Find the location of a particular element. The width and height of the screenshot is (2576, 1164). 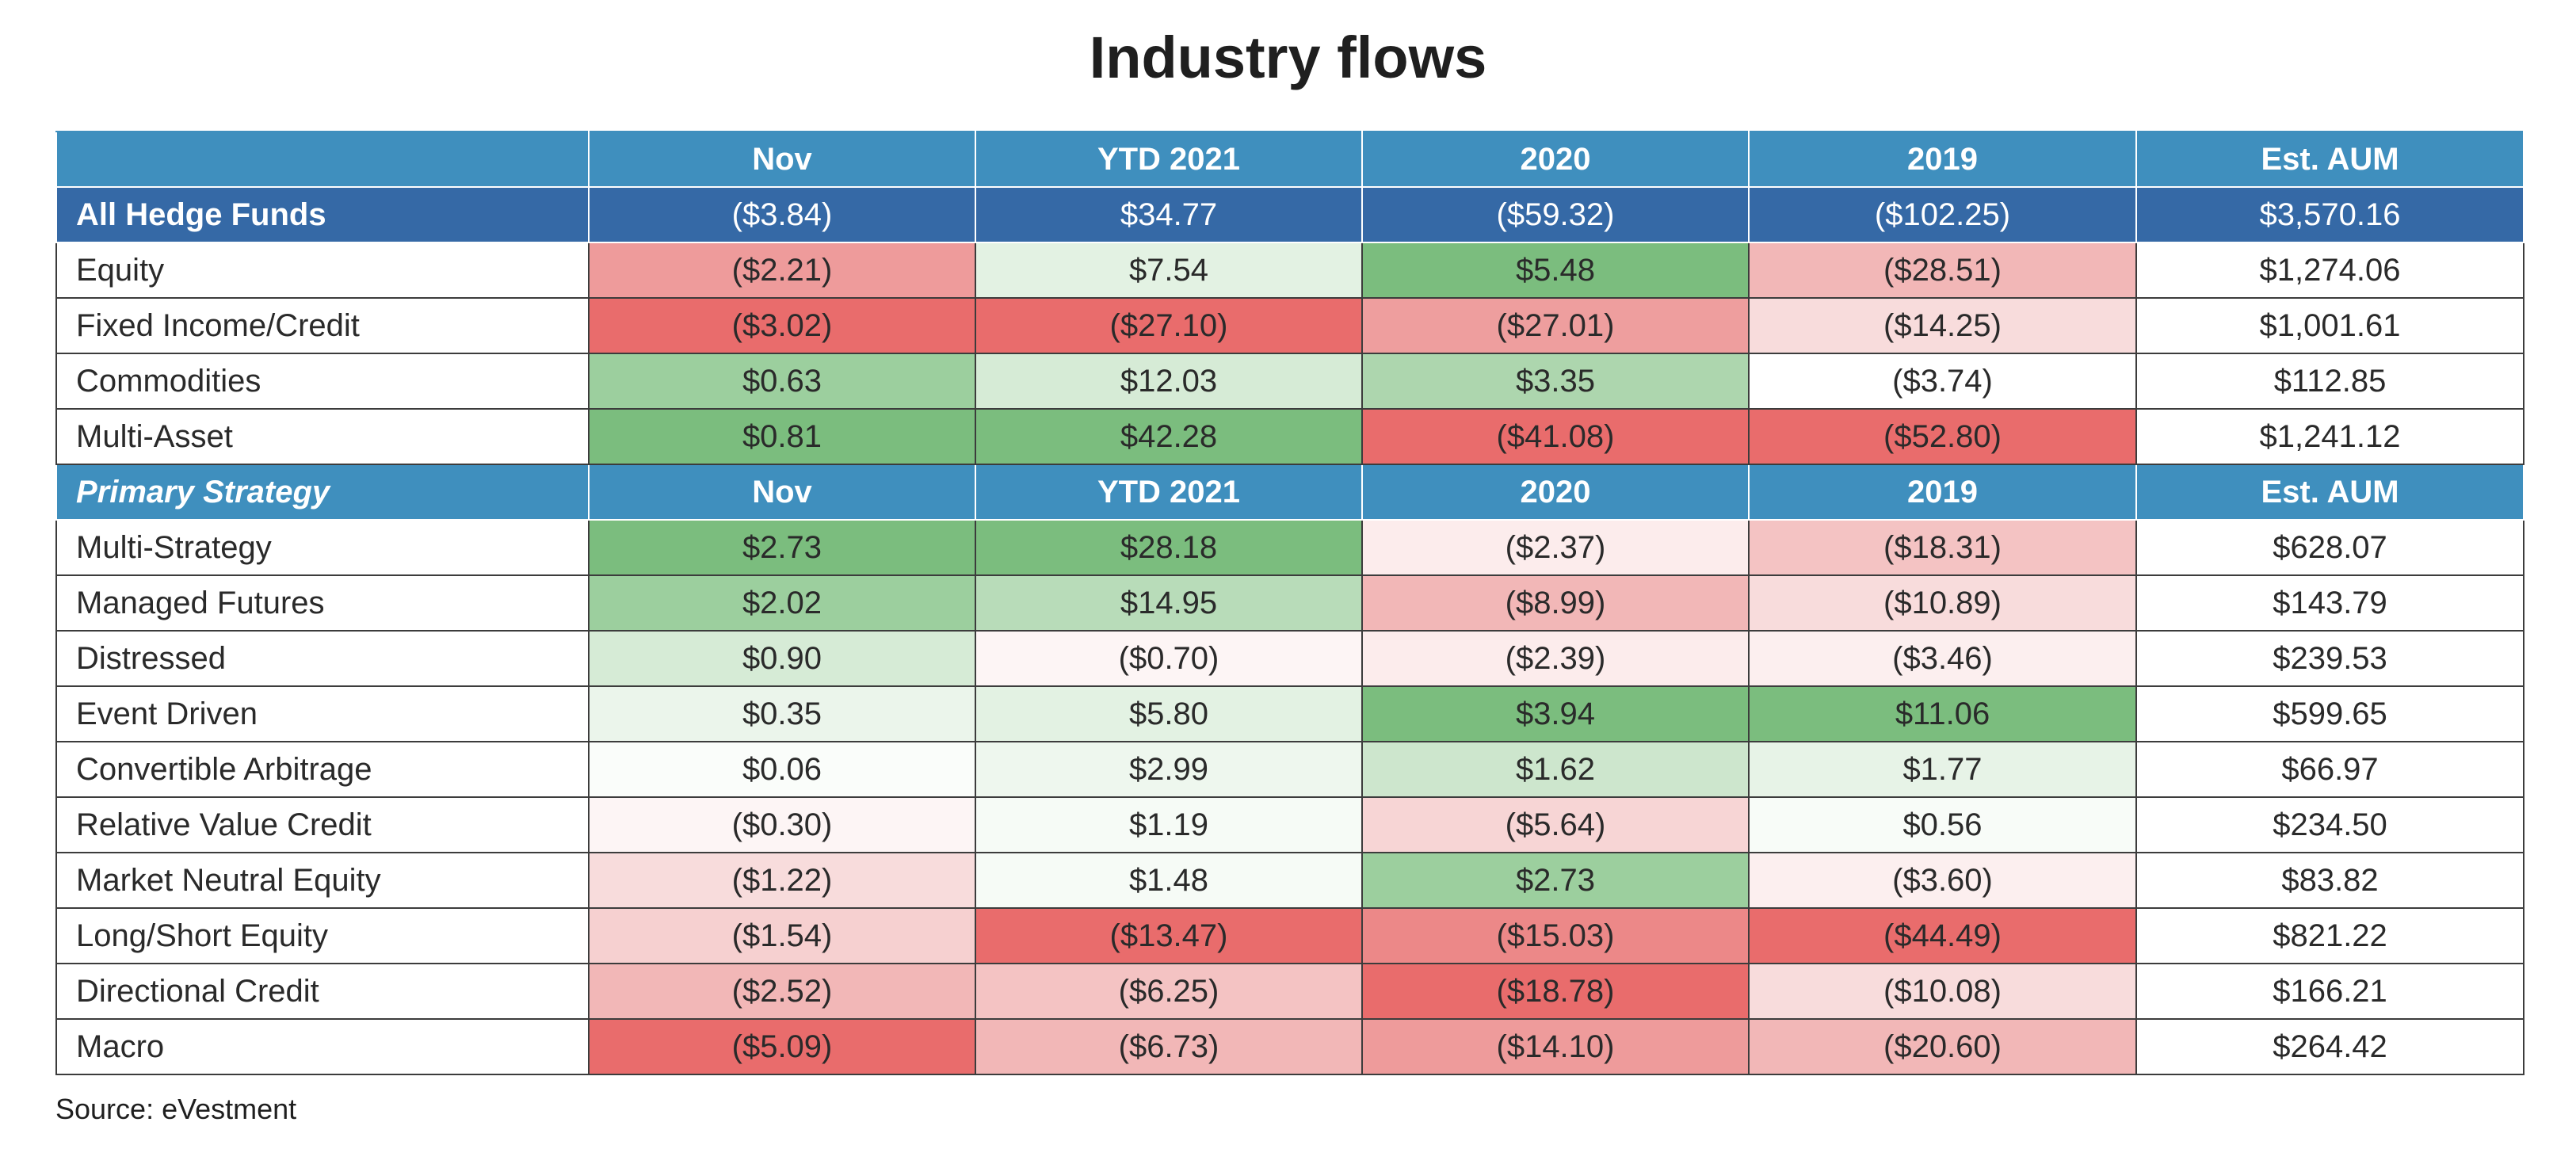

value-cell-nov: $2.02 is located at coordinates (782, 603).